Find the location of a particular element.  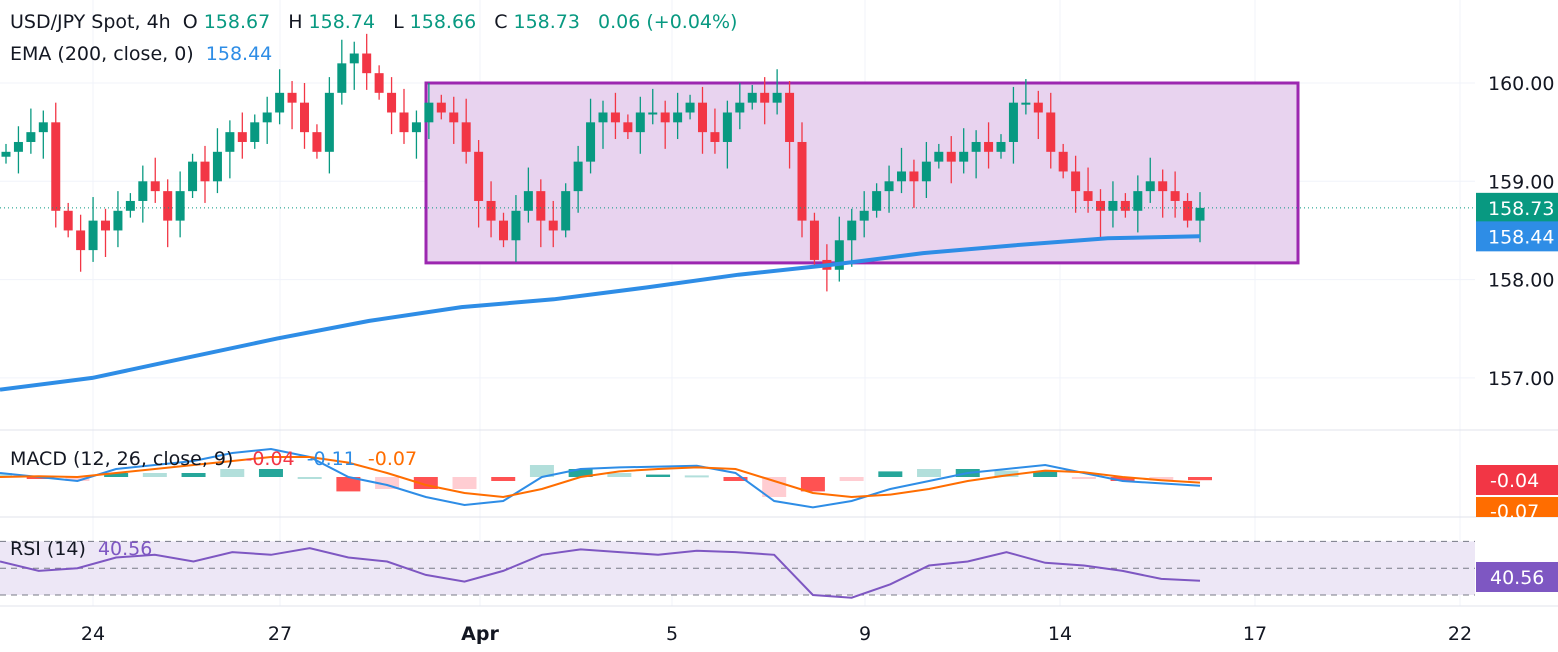

ema-legend: EMA (200, close, 0) 158.44 is located at coordinates (144, 54).